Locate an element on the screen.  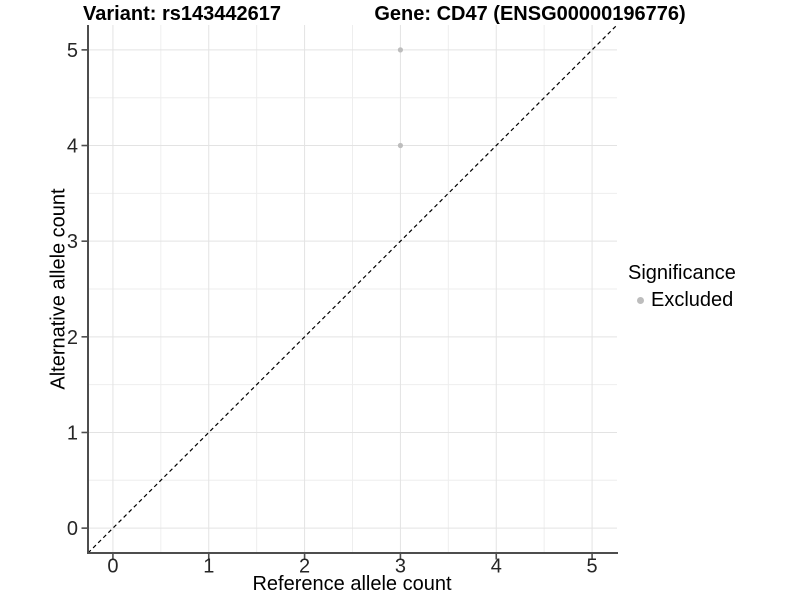
excluded-point-icon is located at coordinates (640, 300).